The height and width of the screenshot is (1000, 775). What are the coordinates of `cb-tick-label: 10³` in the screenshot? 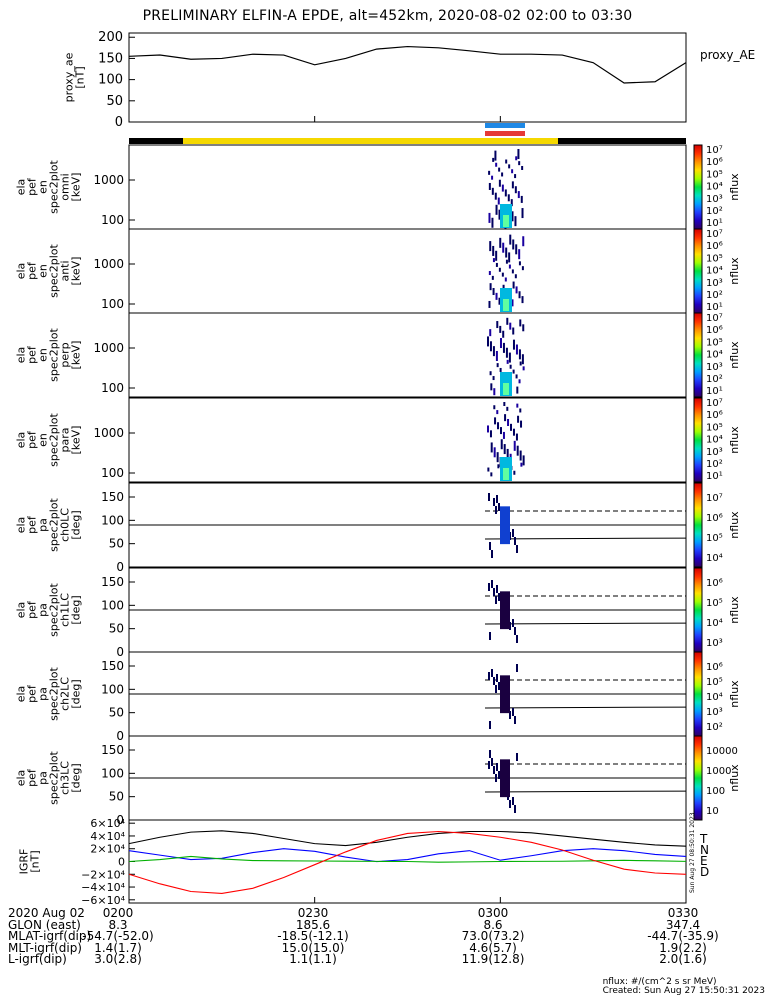 It's located at (714, 452).